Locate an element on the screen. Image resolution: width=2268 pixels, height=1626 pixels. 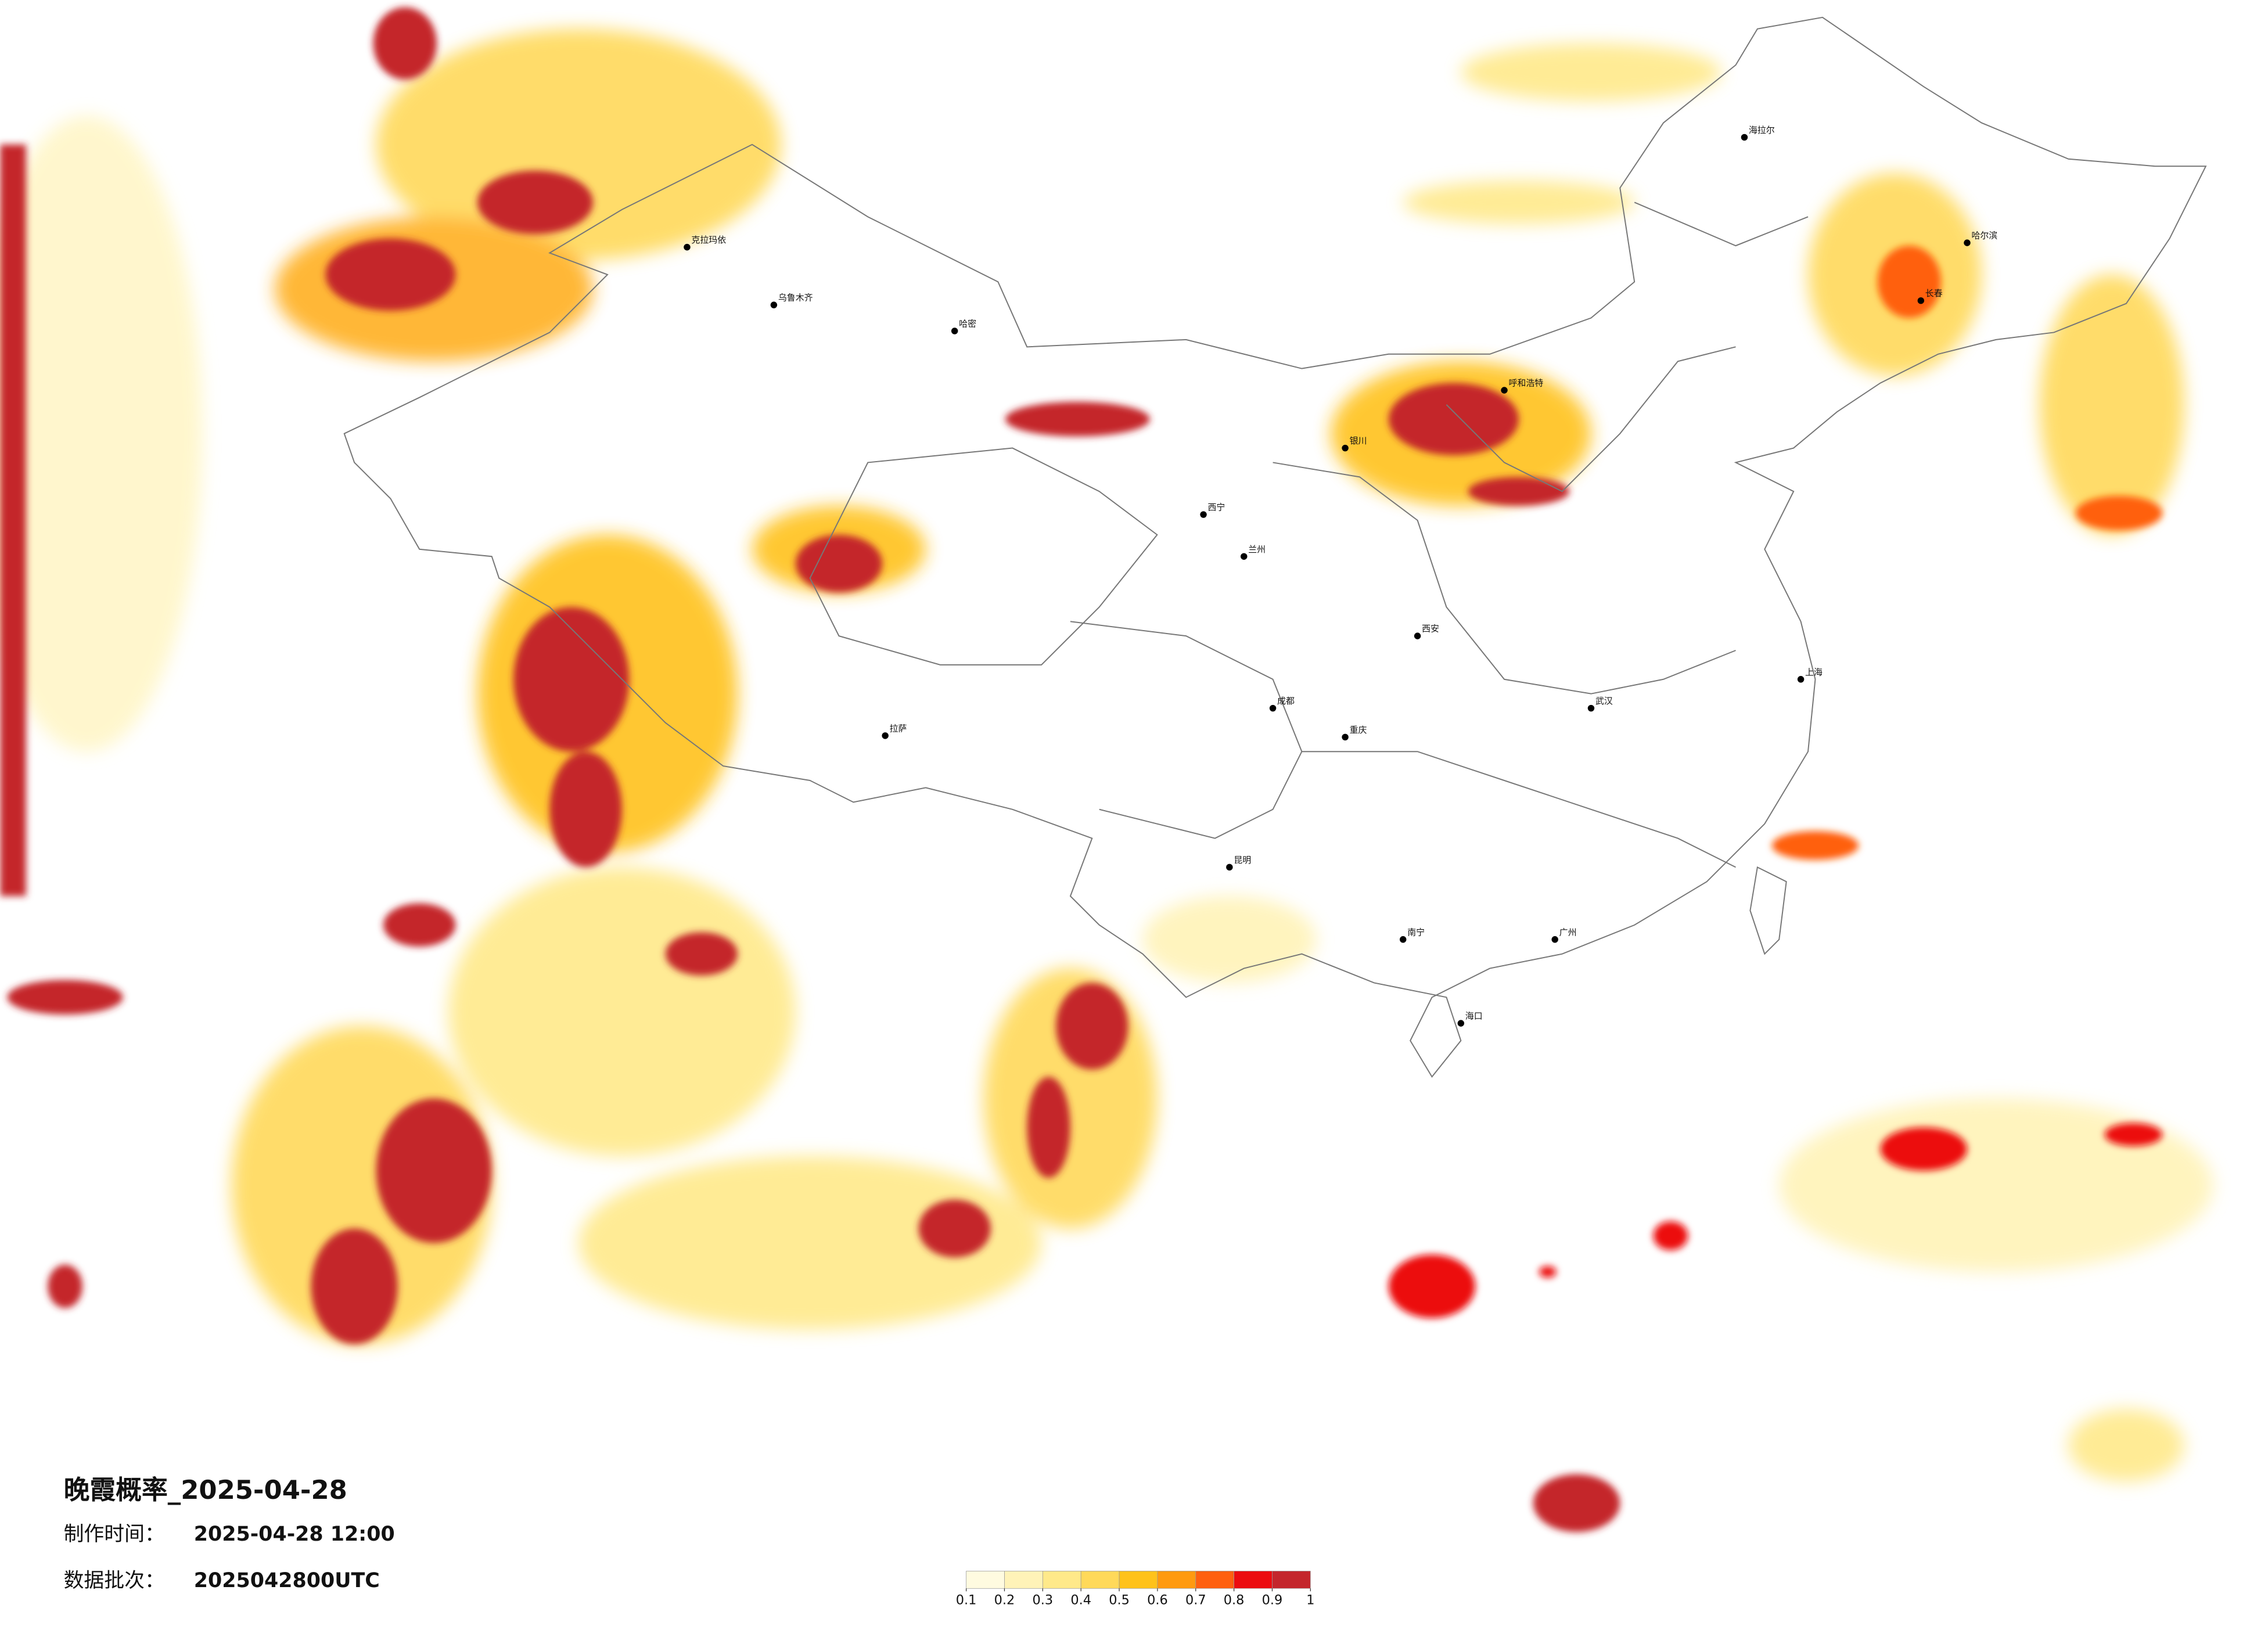
colorbar-tick-label: 0.9 is located at coordinates (1272, 1600).